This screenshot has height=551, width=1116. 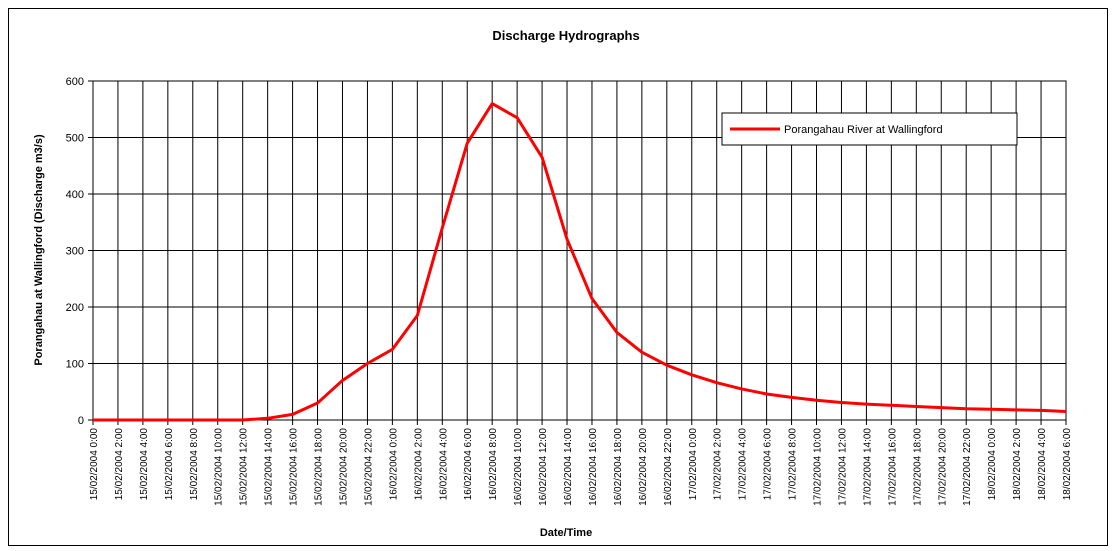 I want to click on x-tick-label: 15/02/2004 18:00, so click(x=319, y=467).